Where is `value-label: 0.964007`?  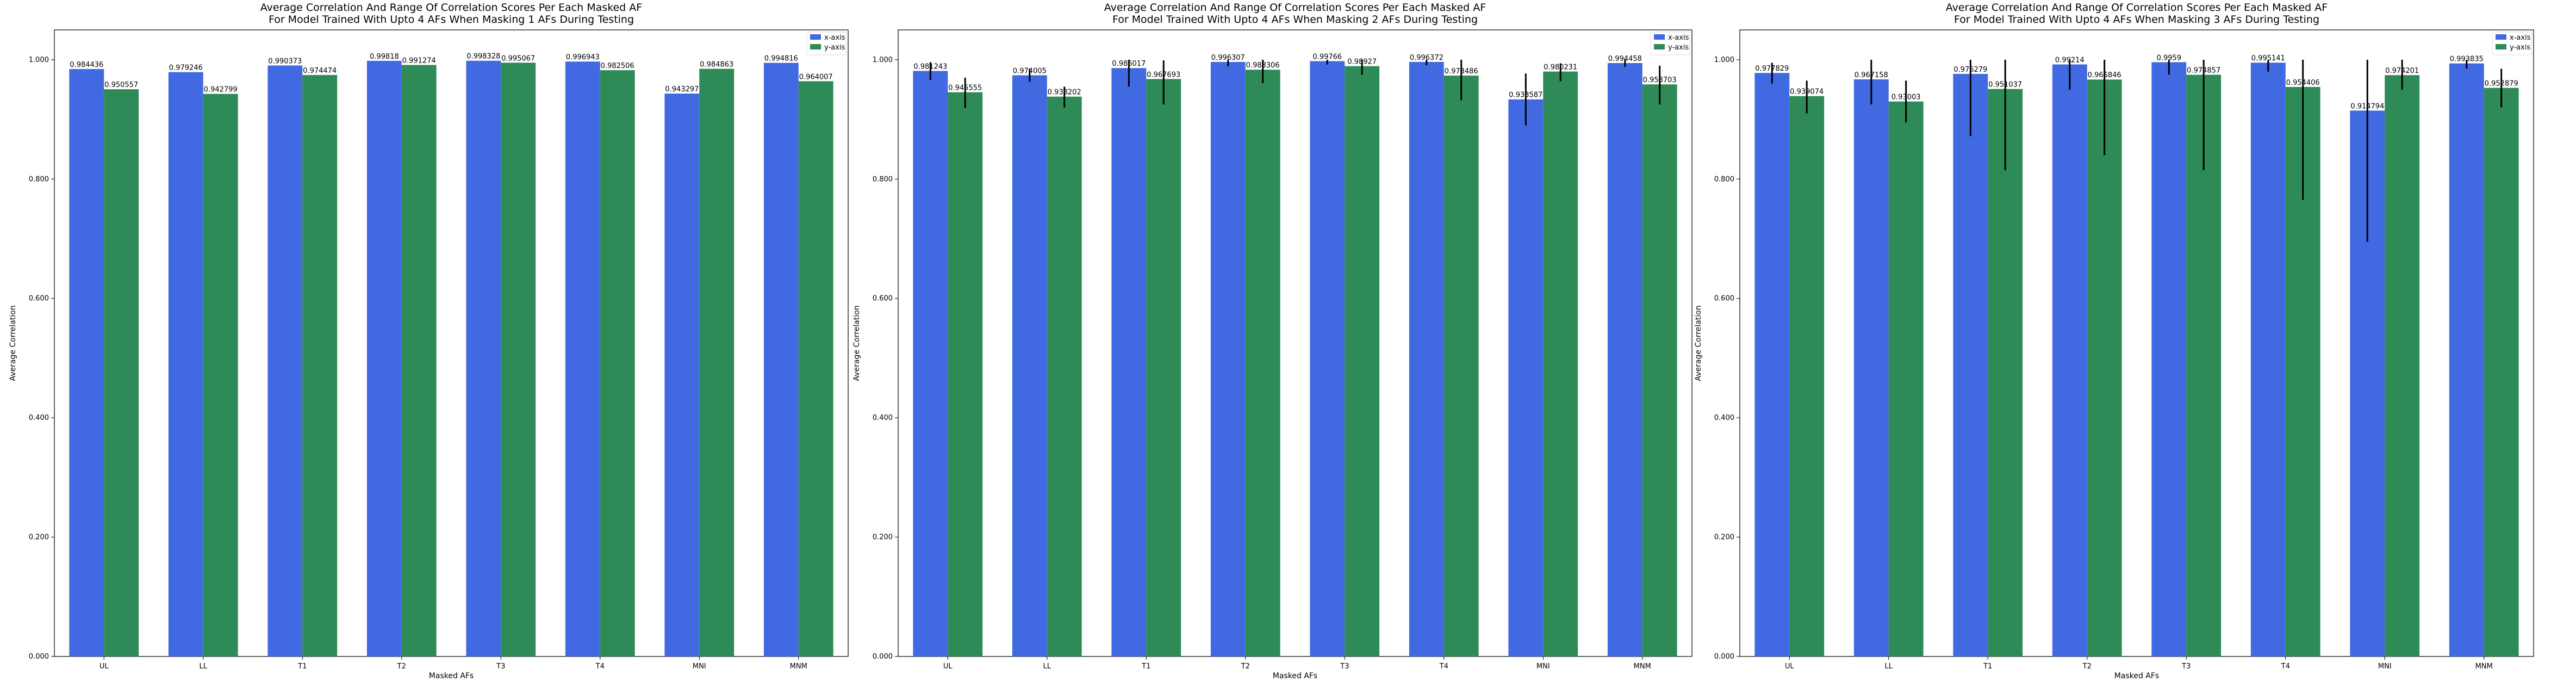 value-label: 0.964007 is located at coordinates (816, 77).